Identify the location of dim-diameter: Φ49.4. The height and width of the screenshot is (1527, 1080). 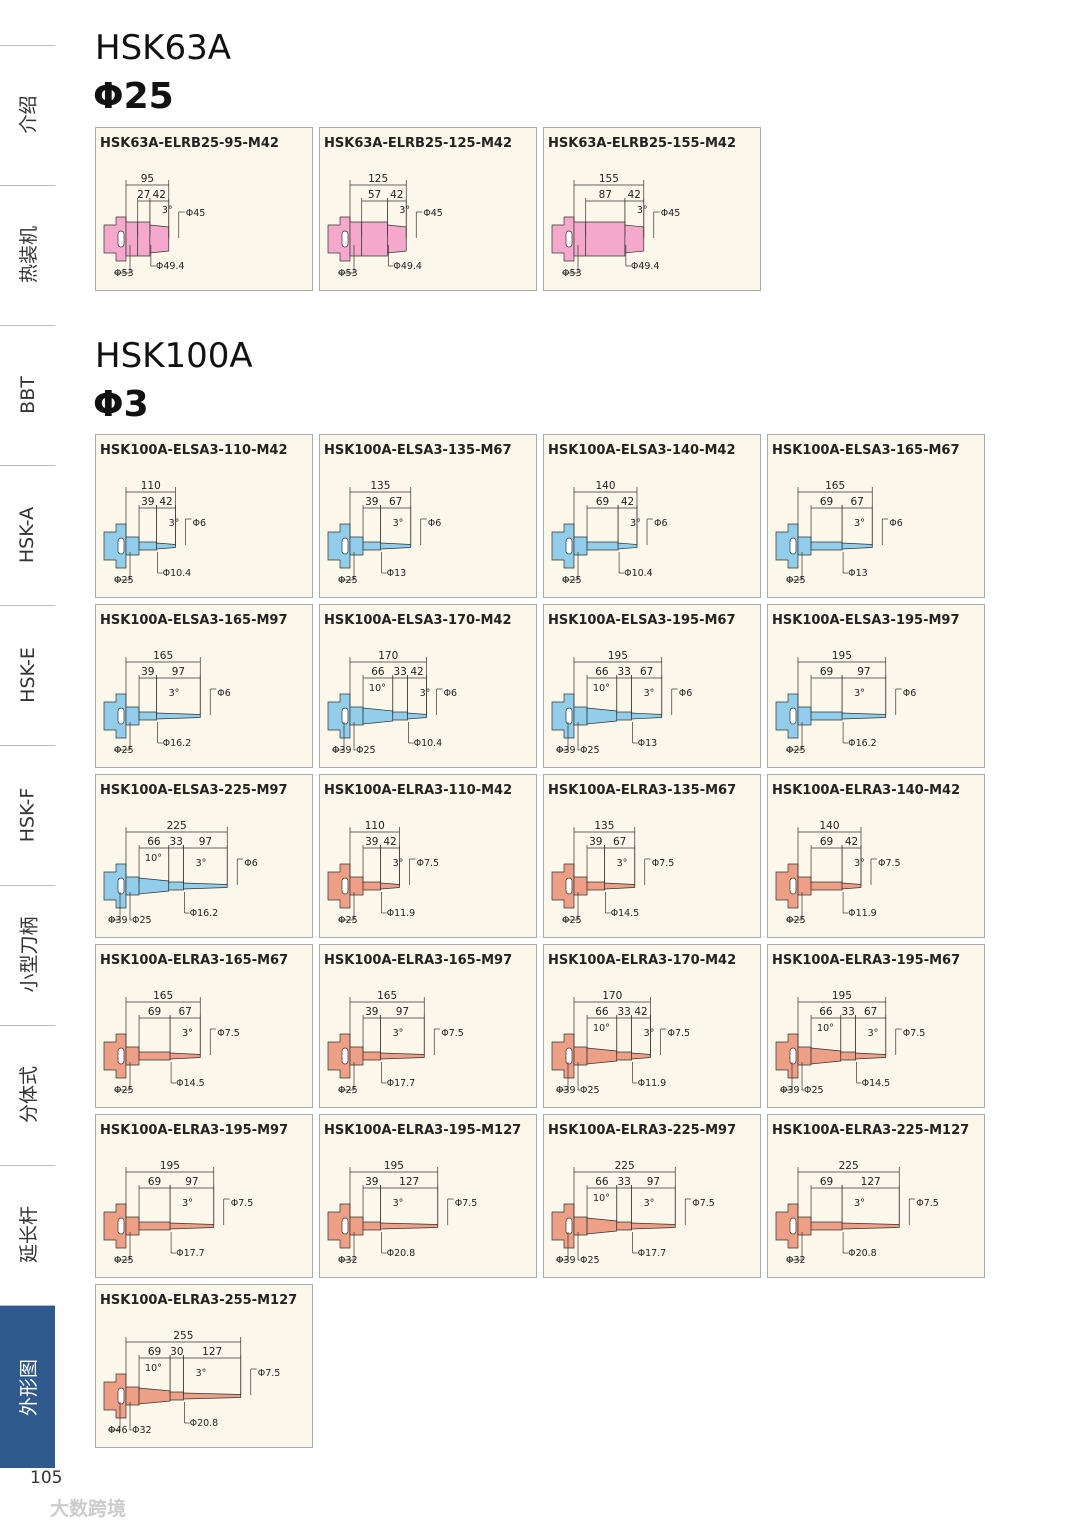
(170, 266).